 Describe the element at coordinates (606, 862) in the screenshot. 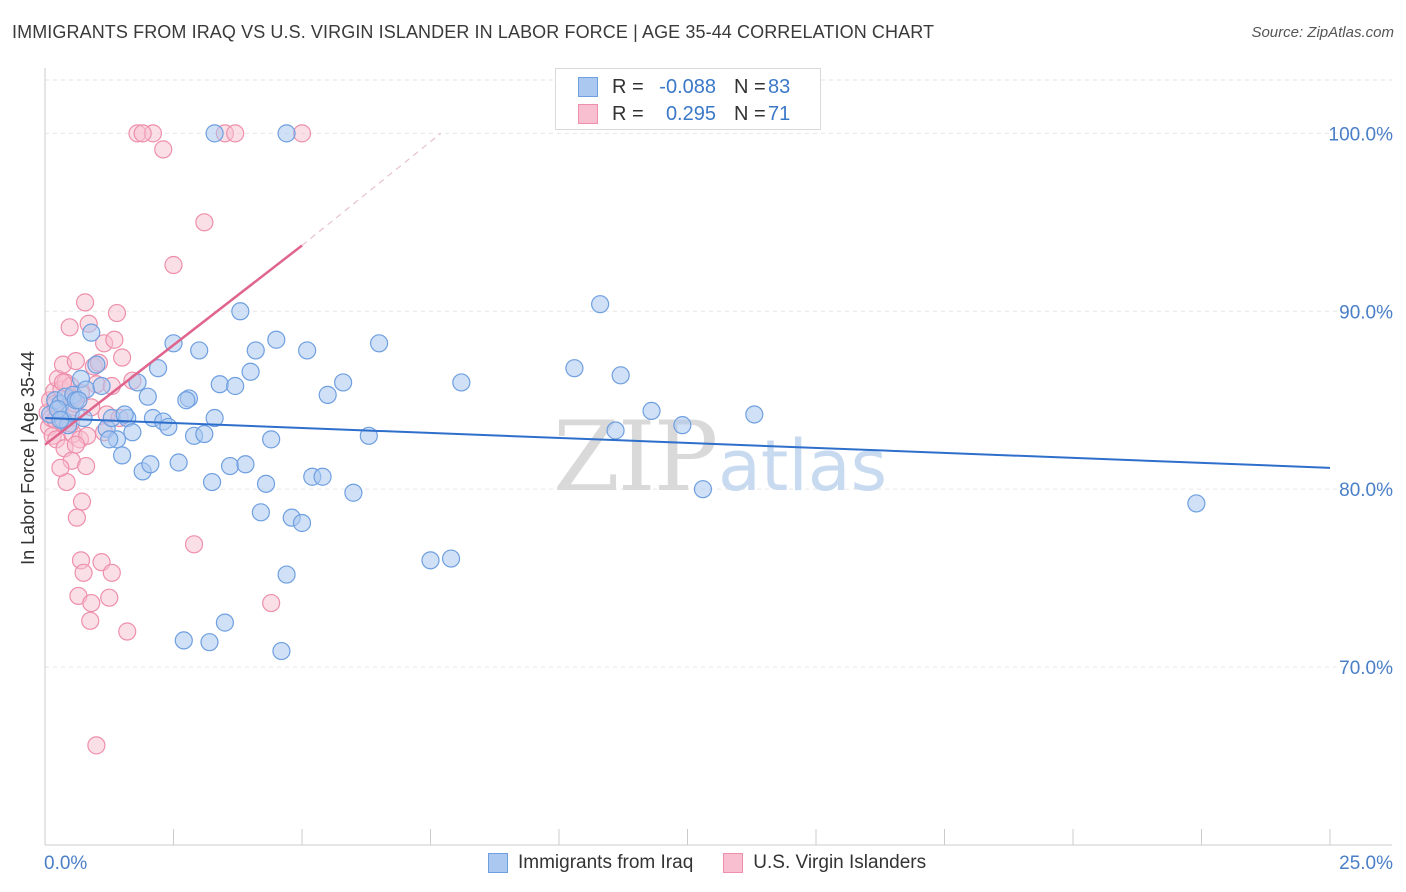

I see `legend-label-iraq: Immigrants from Iraq` at that location.